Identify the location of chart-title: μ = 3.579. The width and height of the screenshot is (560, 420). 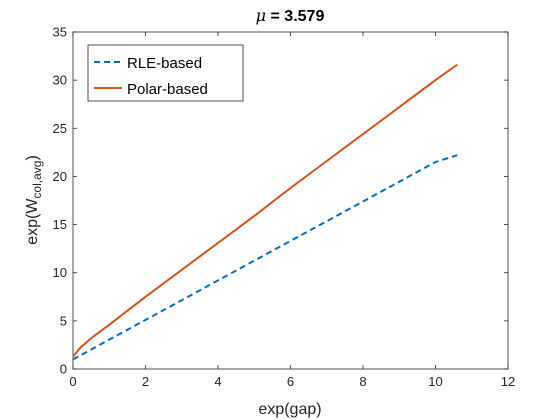
(290, 15).